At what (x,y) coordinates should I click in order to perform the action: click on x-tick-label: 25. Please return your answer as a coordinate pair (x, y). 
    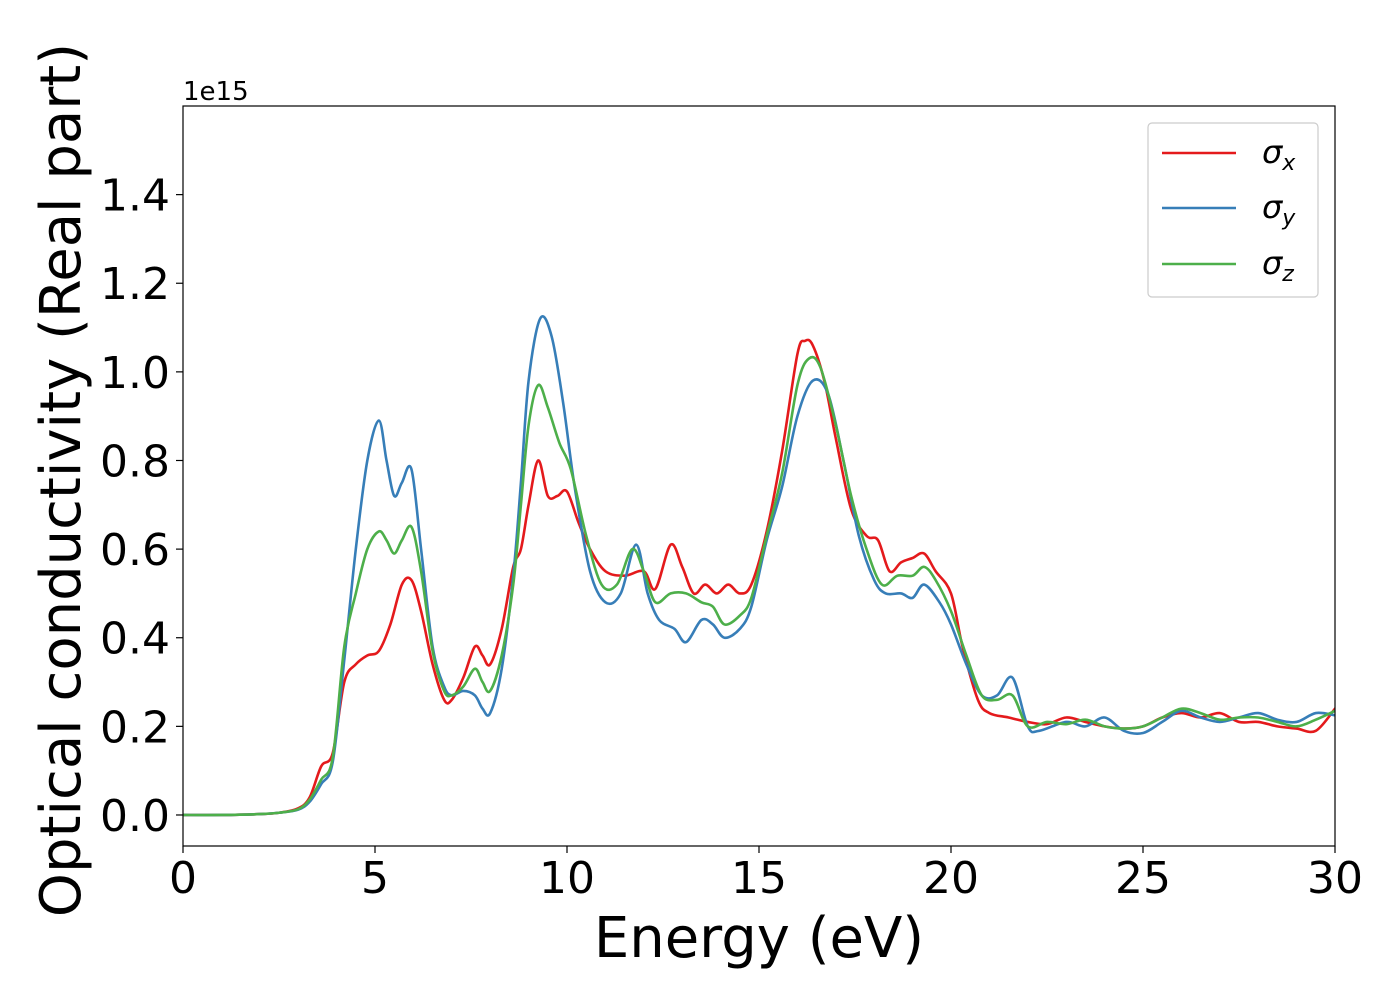
    Looking at the image, I should click on (1143, 878).